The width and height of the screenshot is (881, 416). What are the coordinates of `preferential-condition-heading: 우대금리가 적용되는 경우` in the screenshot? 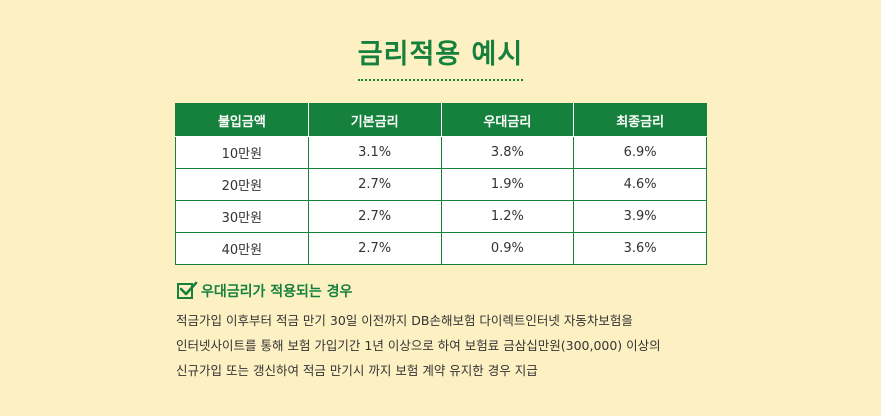 It's located at (264, 291).